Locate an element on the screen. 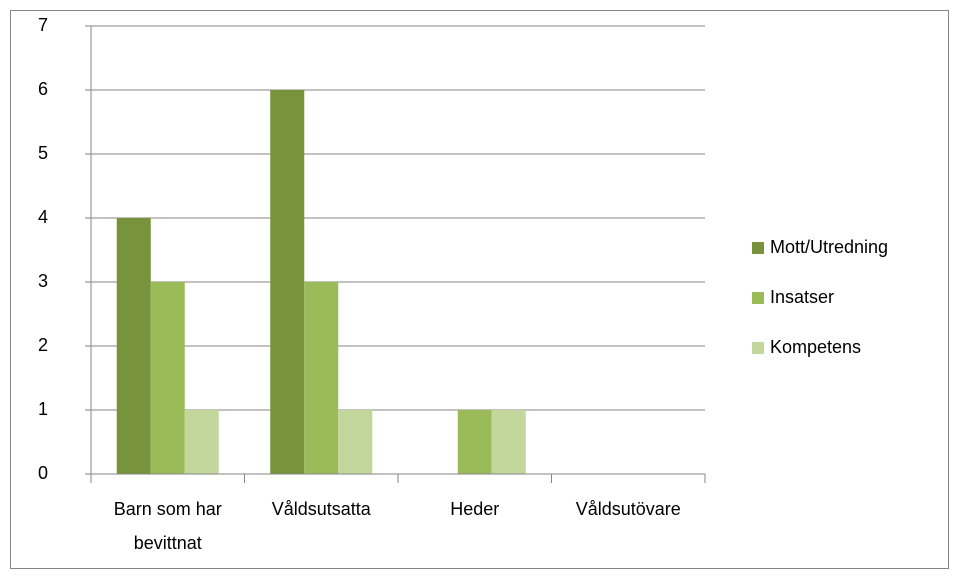  legend-label: Insatser is located at coordinates (802, 297).